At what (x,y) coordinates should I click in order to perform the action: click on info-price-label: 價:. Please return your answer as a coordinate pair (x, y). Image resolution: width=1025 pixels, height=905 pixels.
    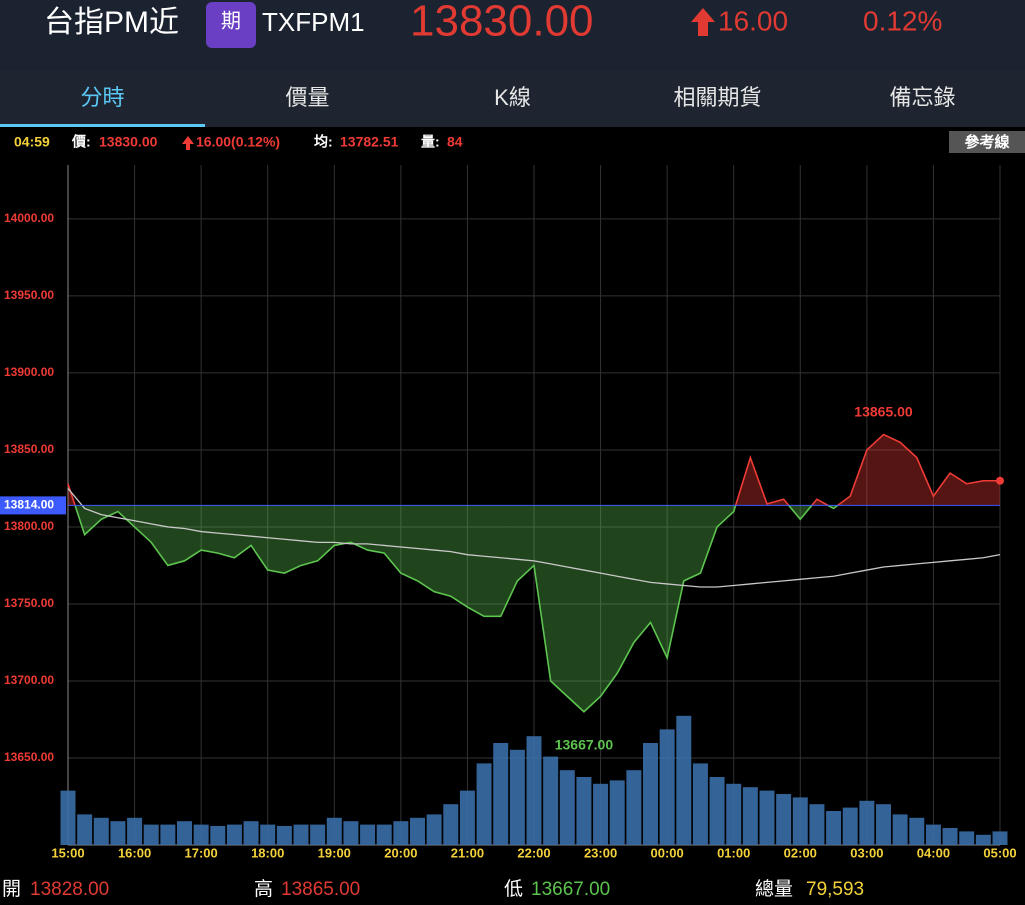
    Looking at the image, I should click on (81, 142).